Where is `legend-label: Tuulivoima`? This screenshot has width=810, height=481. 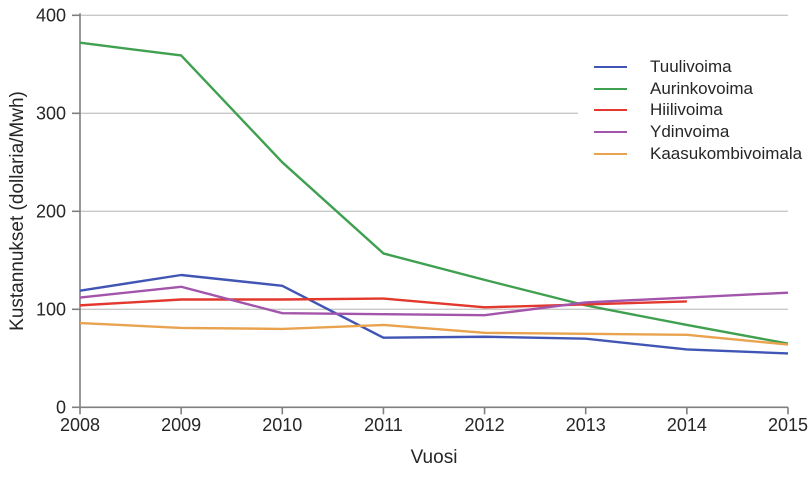
legend-label: Tuulivoima is located at coordinates (691, 66).